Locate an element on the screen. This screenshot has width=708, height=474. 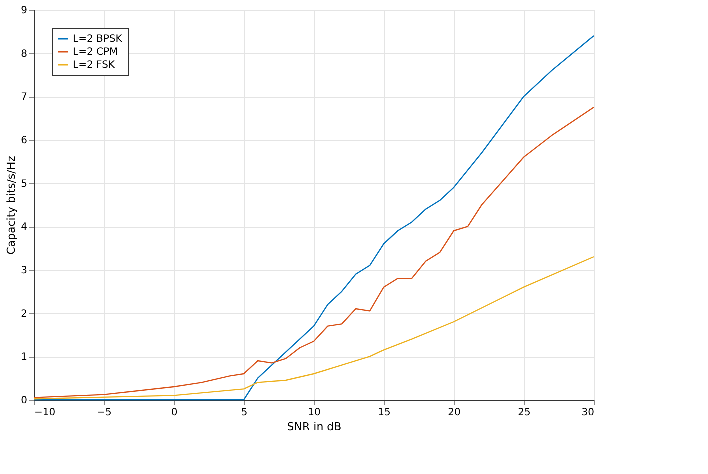
legend-label: L=2 BPSK is located at coordinates (98, 39).